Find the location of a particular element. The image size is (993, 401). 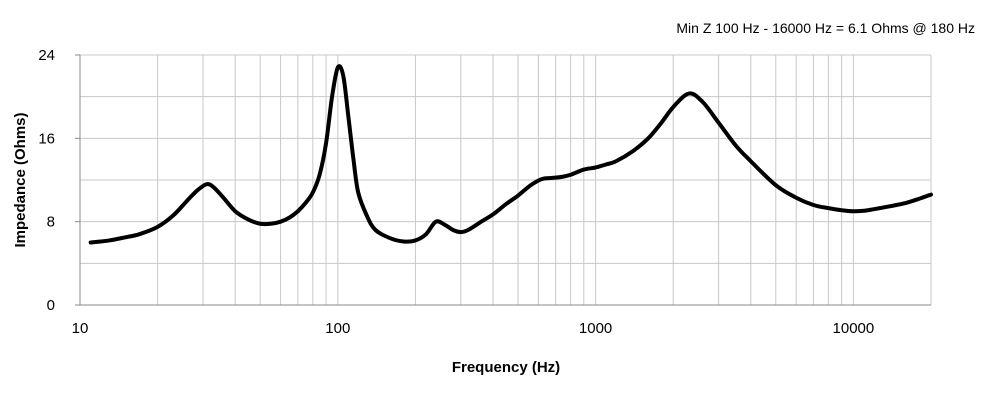

y-tick-label: 24 is located at coordinates (46, 55).